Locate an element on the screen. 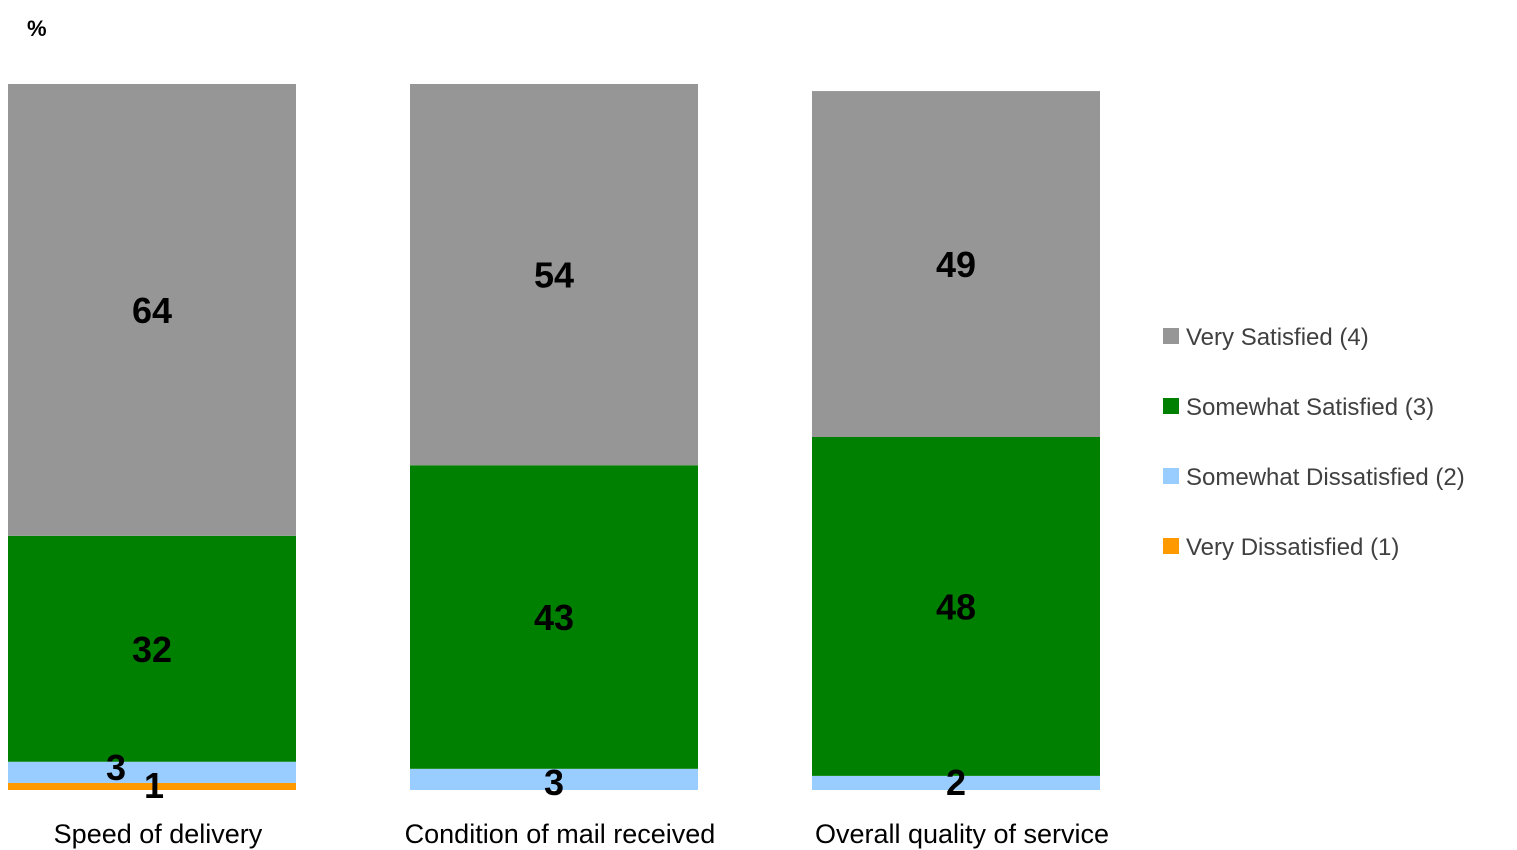 The height and width of the screenshot is (850, 1517). data-label-condition-of-mail-received-somewhat-dissatisfied-2: 3 is located at coordinates (554, 782).